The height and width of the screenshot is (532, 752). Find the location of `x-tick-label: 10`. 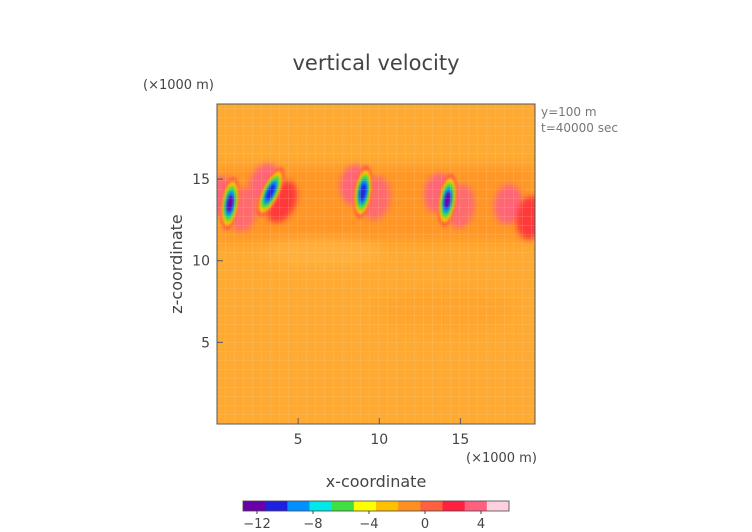

x-tick-label: 10 is located at coordinates (379, 440).